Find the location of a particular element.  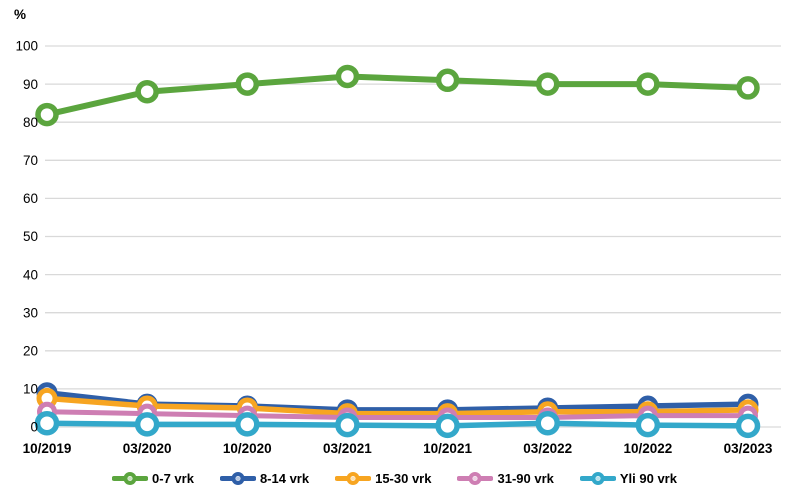

y-axis-title: % is located at coordinates (20, 14).